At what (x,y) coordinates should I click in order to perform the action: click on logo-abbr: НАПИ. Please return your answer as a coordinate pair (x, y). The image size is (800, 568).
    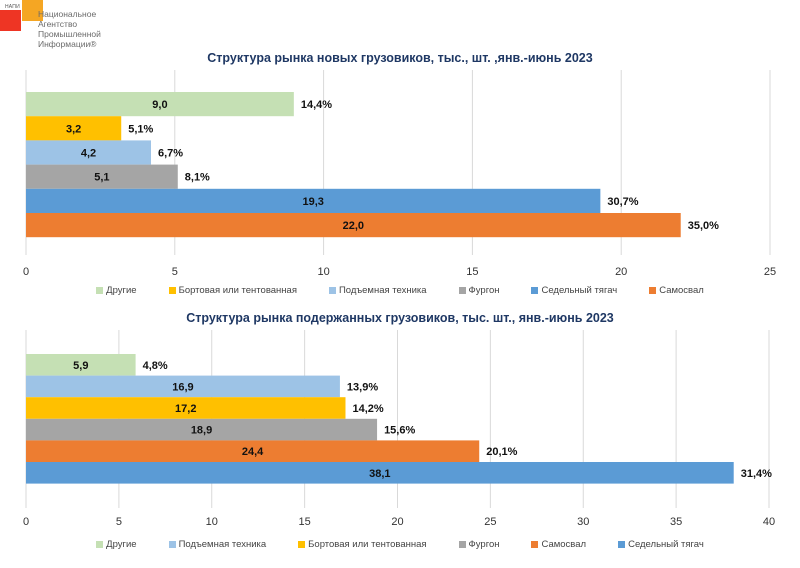
    Looking at the image, I should click on (12, 7).